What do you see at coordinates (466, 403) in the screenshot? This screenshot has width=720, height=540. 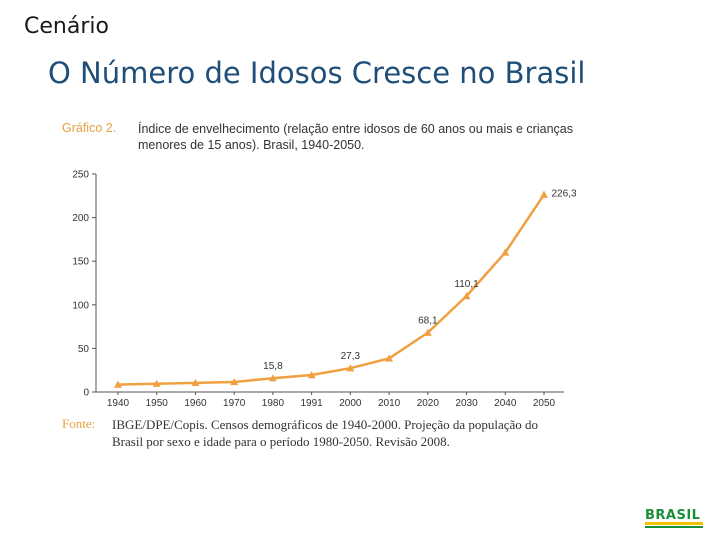 I see `x-tick-label: 2030` at bounding box center [466, 403].